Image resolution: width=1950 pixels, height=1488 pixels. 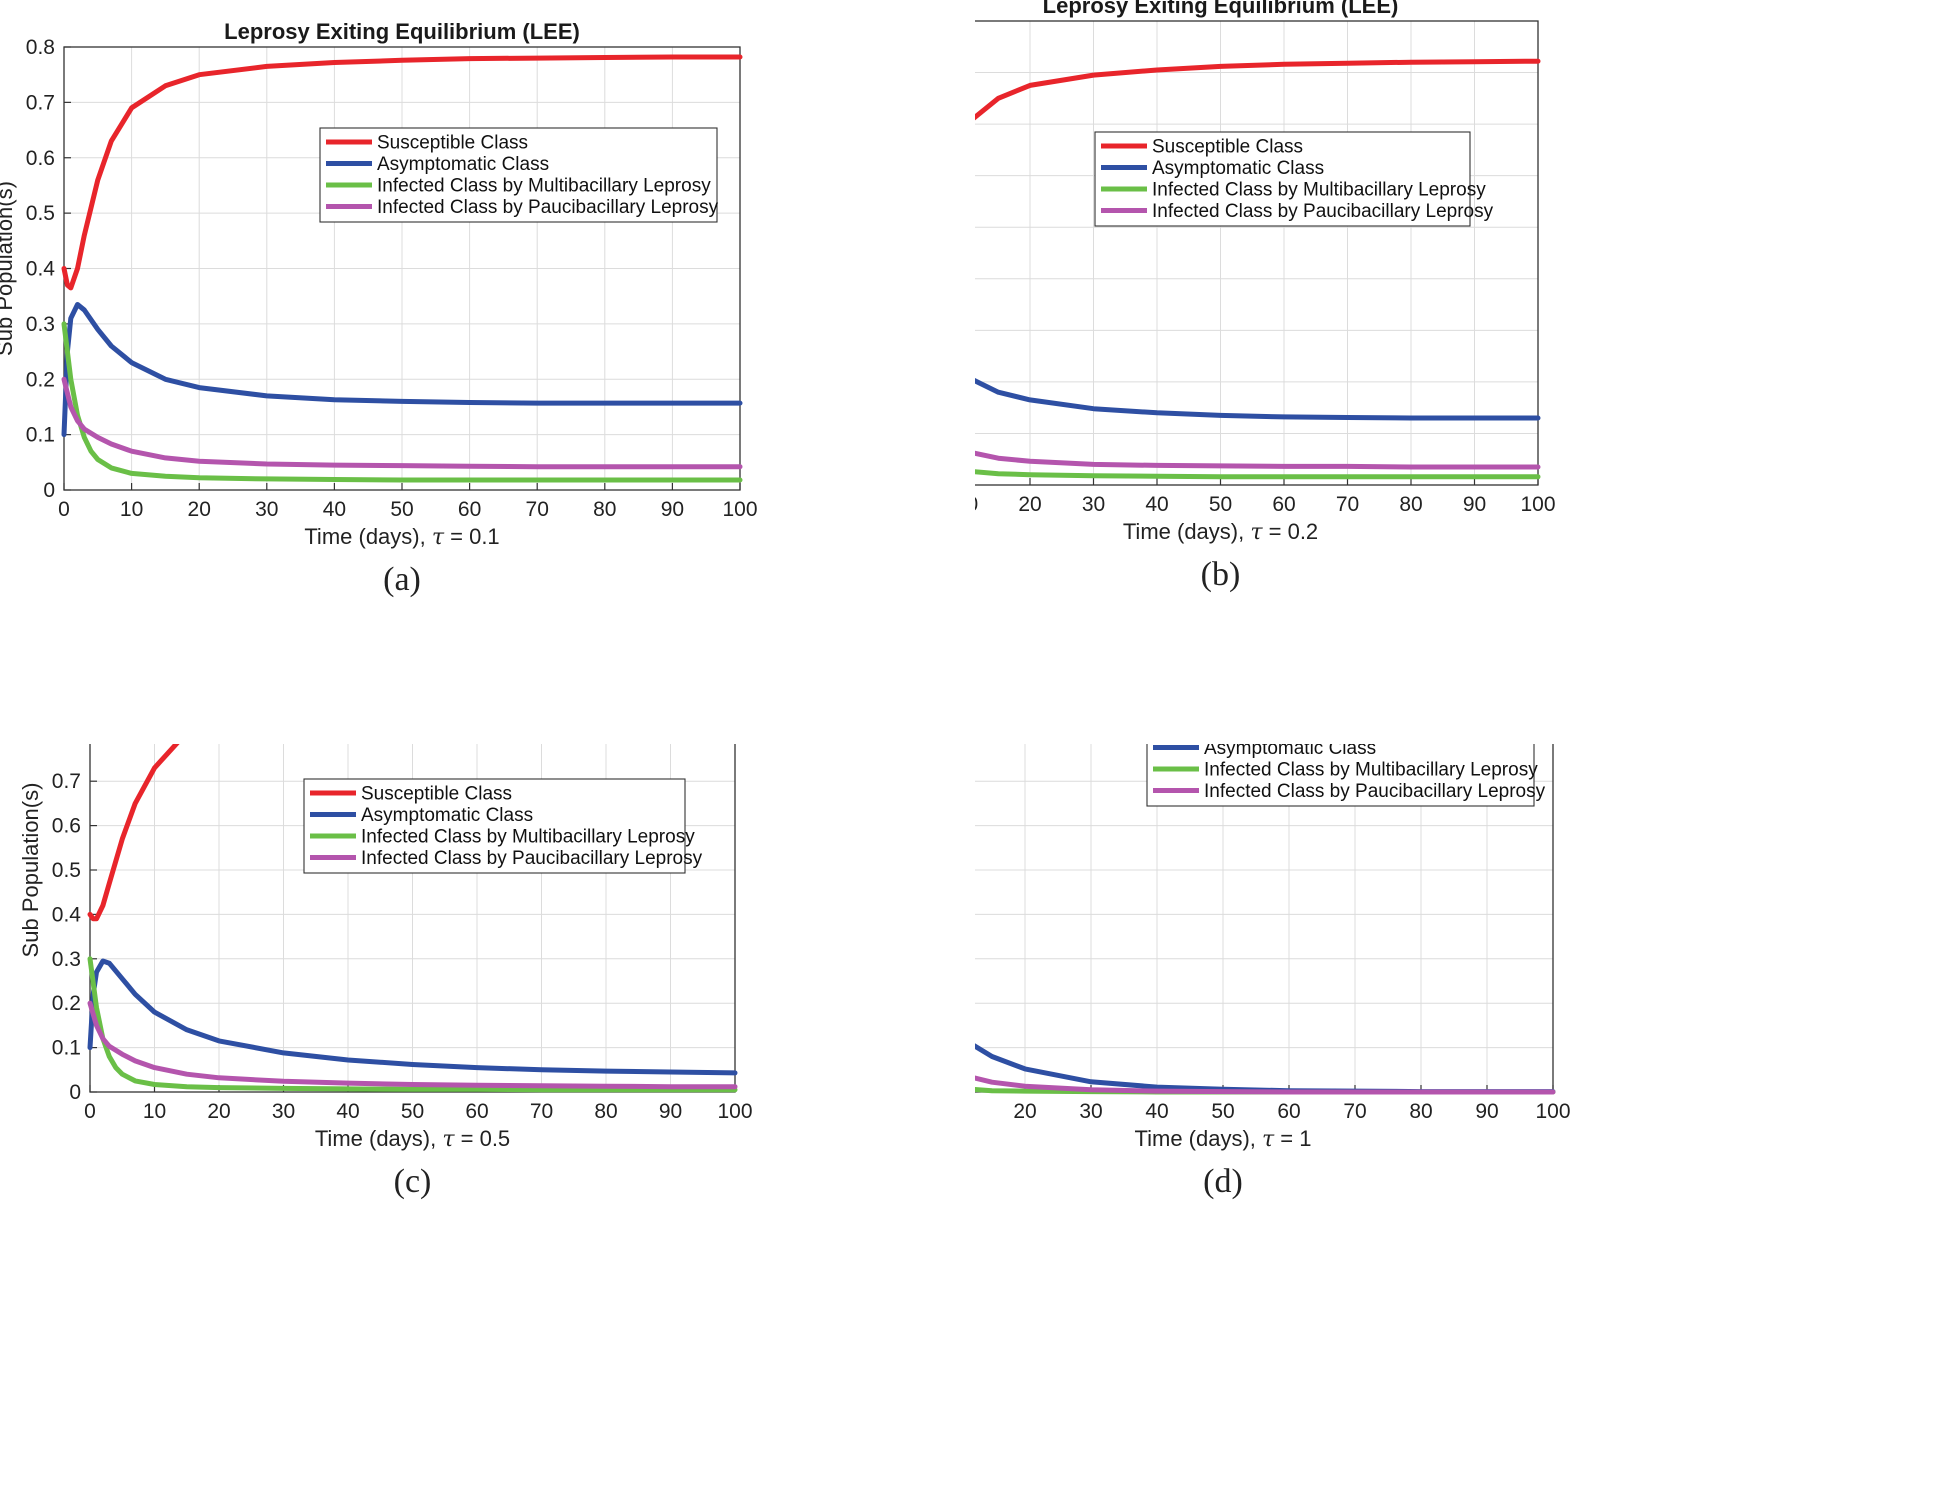 What do you see at coordinates (472, 536) in the screenshot?
I see `tau-value: = 0.1` at bounding box center [472, 536].